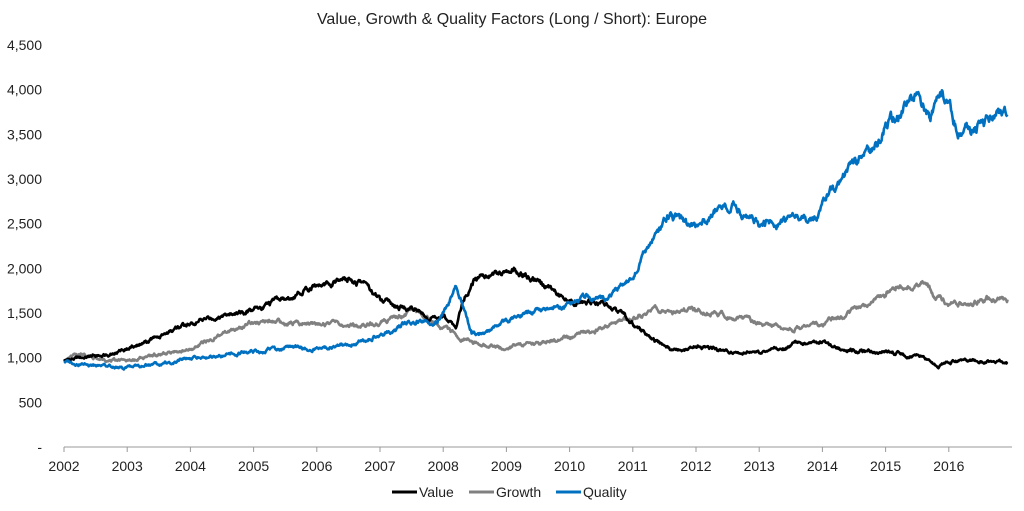  I want to click on x-tick-label: 2011, so click(633, 466).